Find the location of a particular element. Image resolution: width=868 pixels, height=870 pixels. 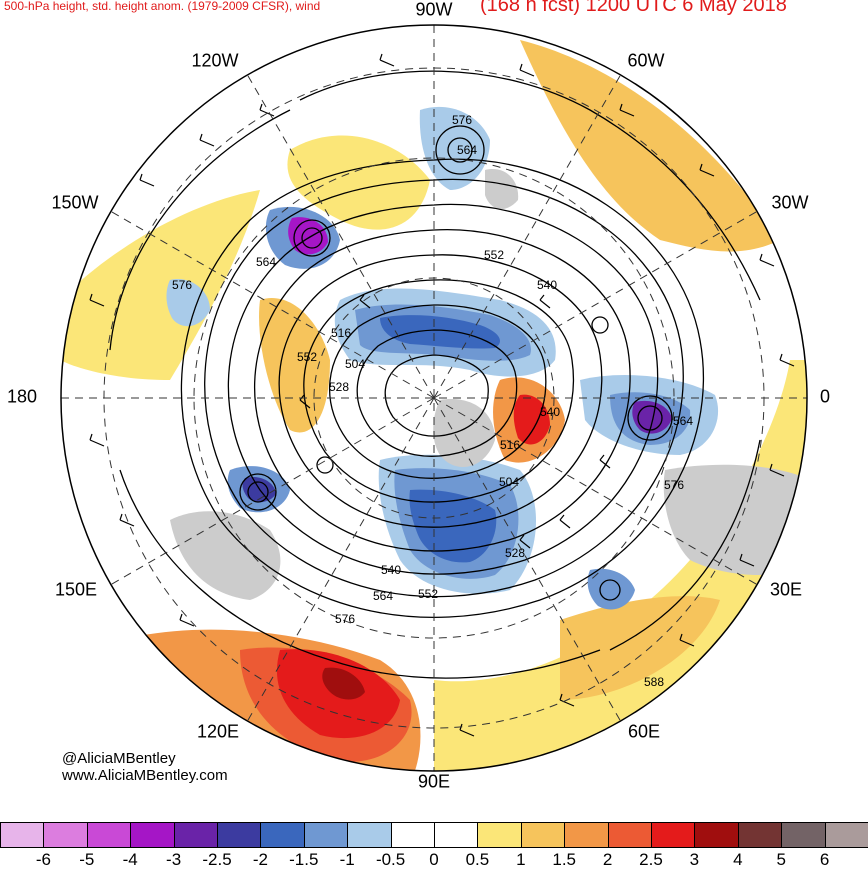

lon-label-150e: 150E is located at coordinates (76, 589).